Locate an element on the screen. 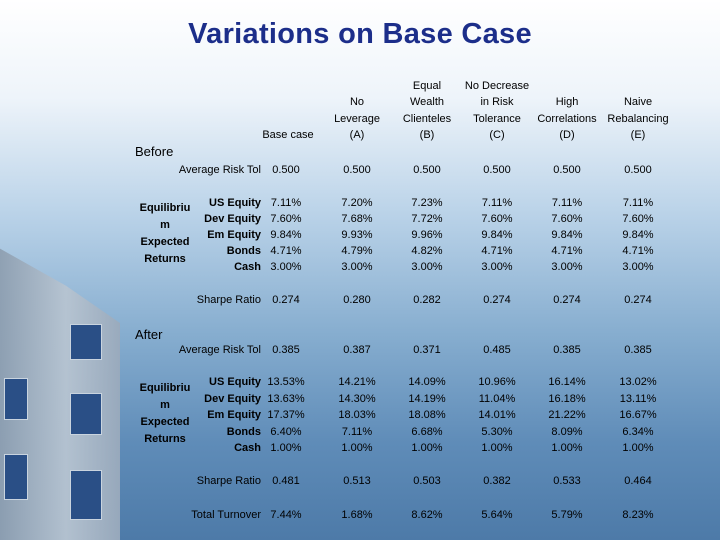 The image size is (720, 540). before-asset-row-value: 9.93% is located at coordinates (357, 235).